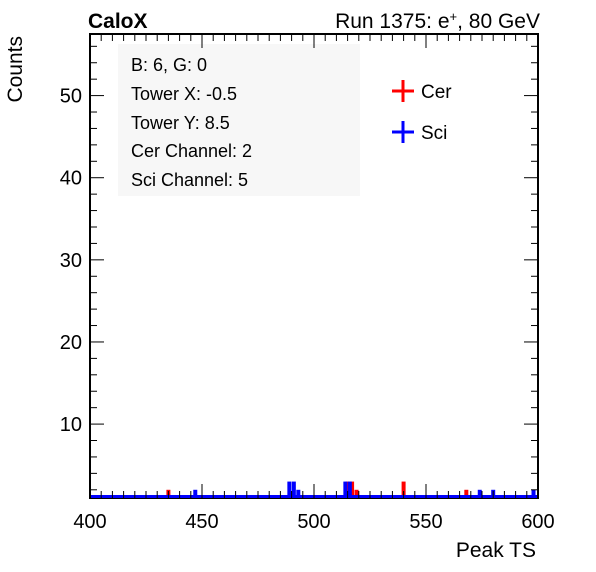  Describe the element at coordinates (498, 21) in the screenshot. I see `run-suffix: , 80 GeV` at that location.